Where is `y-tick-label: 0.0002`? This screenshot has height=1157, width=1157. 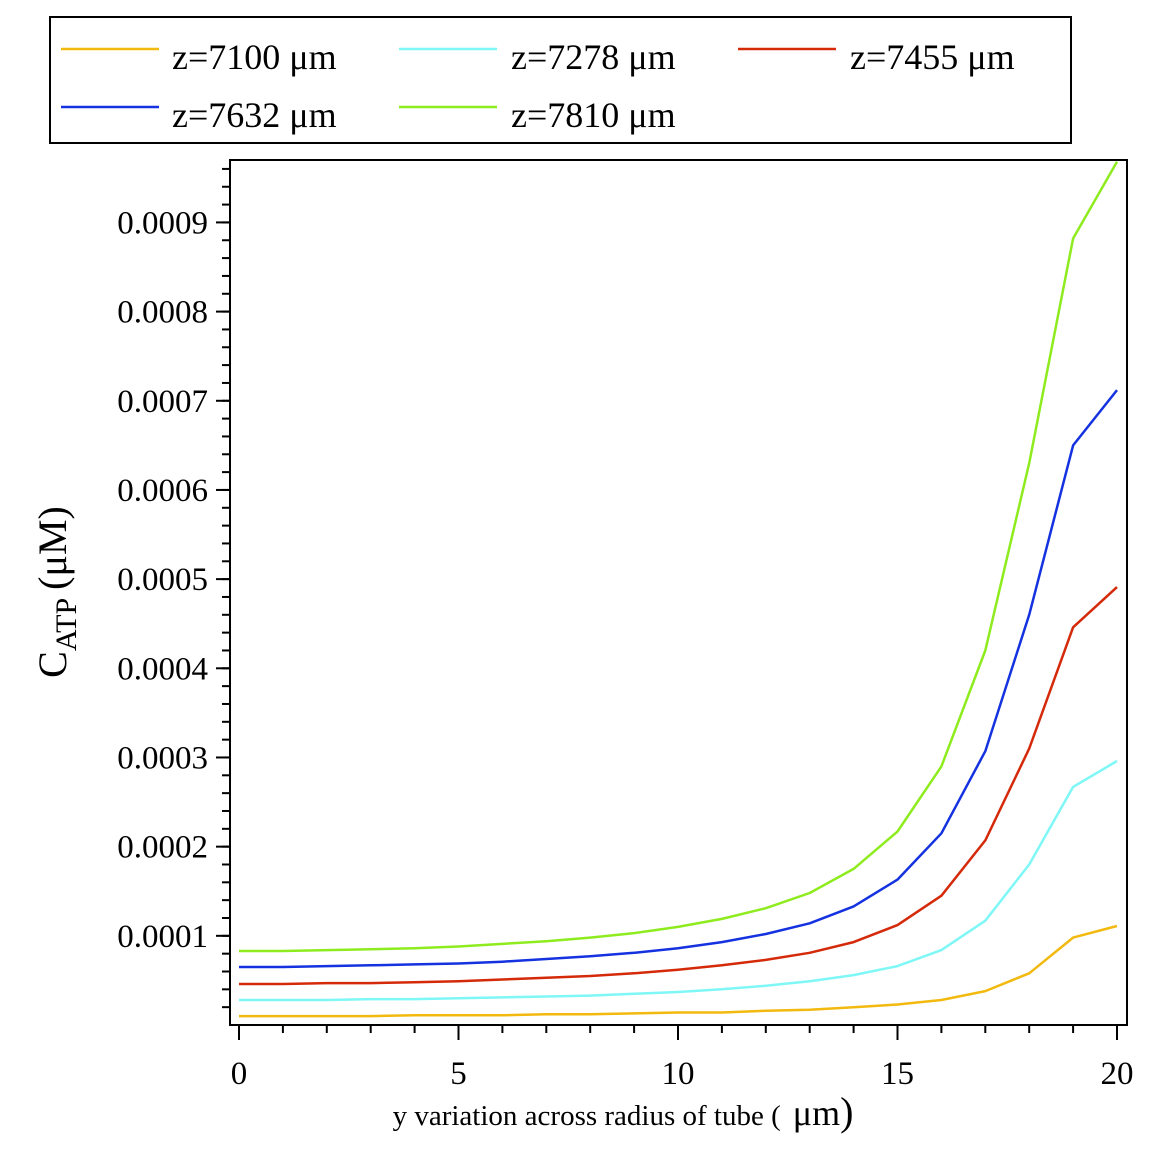 y-tick-label: 0.0002 is located at coordinates (162, 848).